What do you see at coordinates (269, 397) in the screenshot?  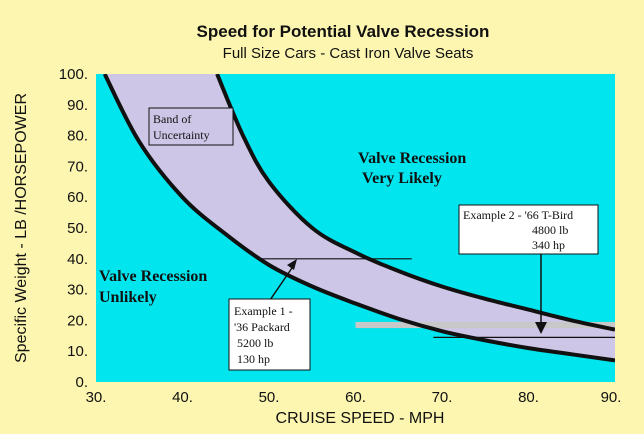 I see `x-tick-label: 50.` at bounding box center [269, 397].